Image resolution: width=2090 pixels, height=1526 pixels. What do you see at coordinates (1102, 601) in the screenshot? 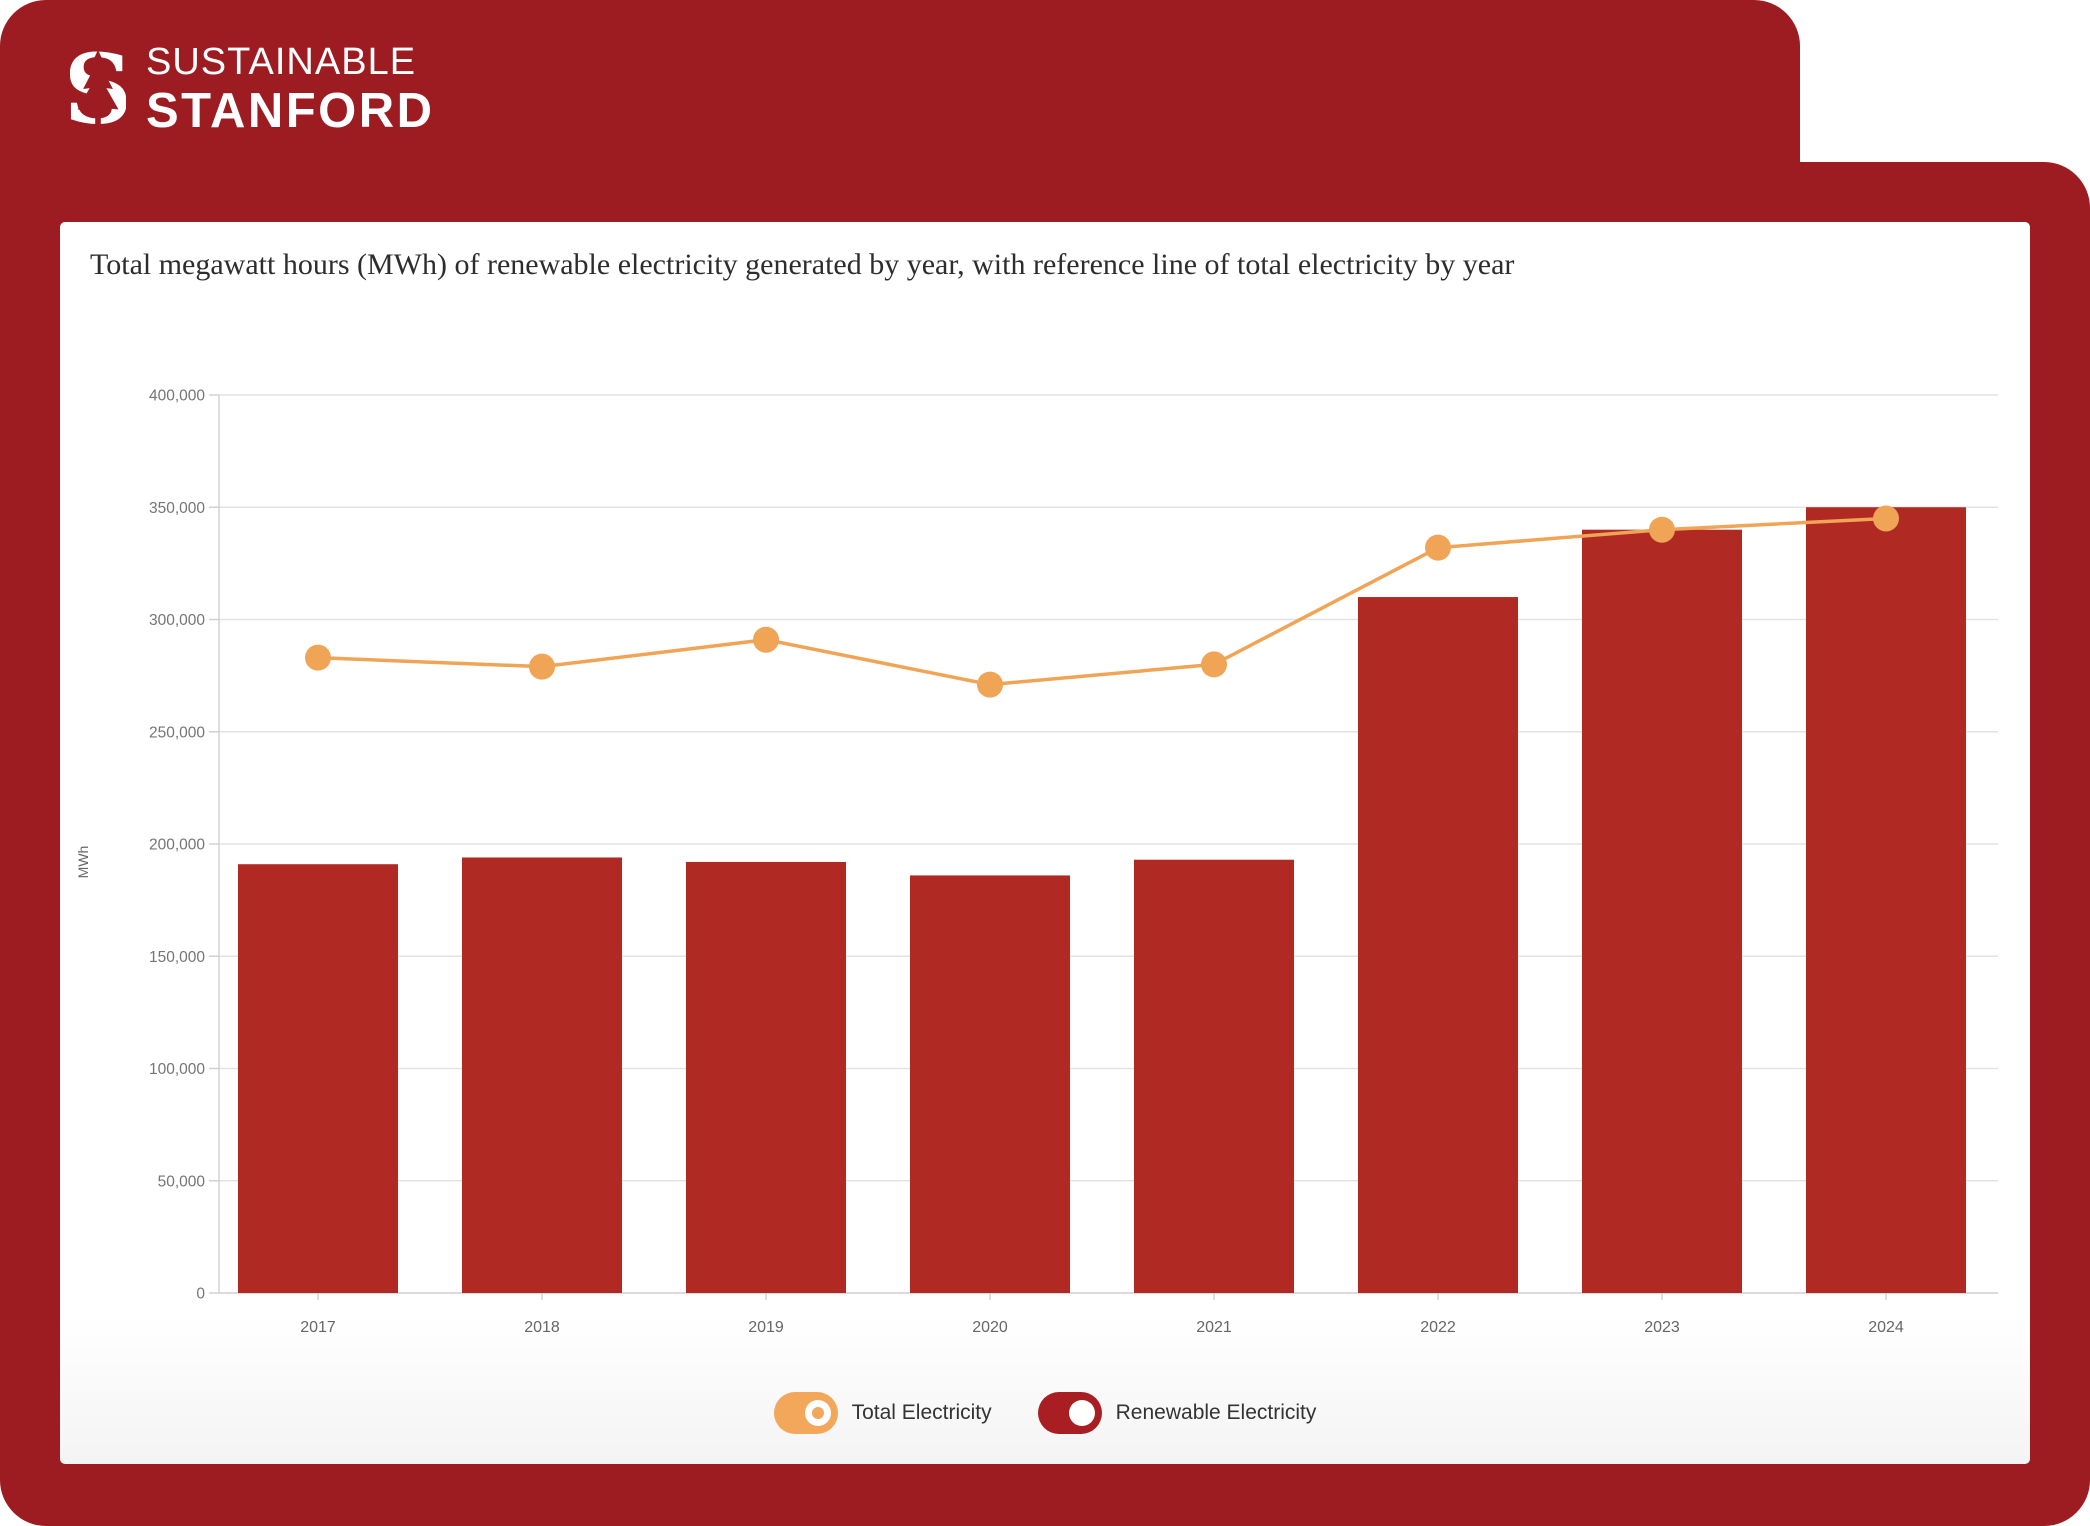
I see `total-electricity-line` at bounding box center [1102, 601].